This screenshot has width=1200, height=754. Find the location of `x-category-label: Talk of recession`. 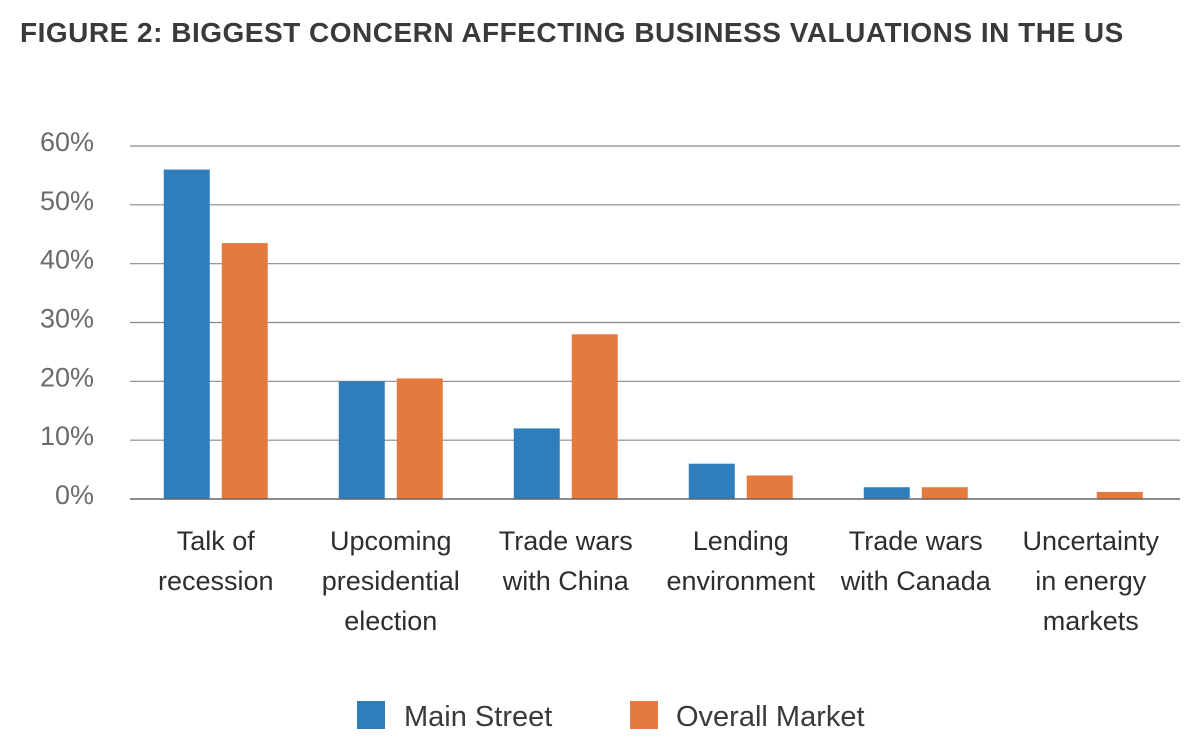

x-category-label: Talk of recession is located at coordinates (216, 561).